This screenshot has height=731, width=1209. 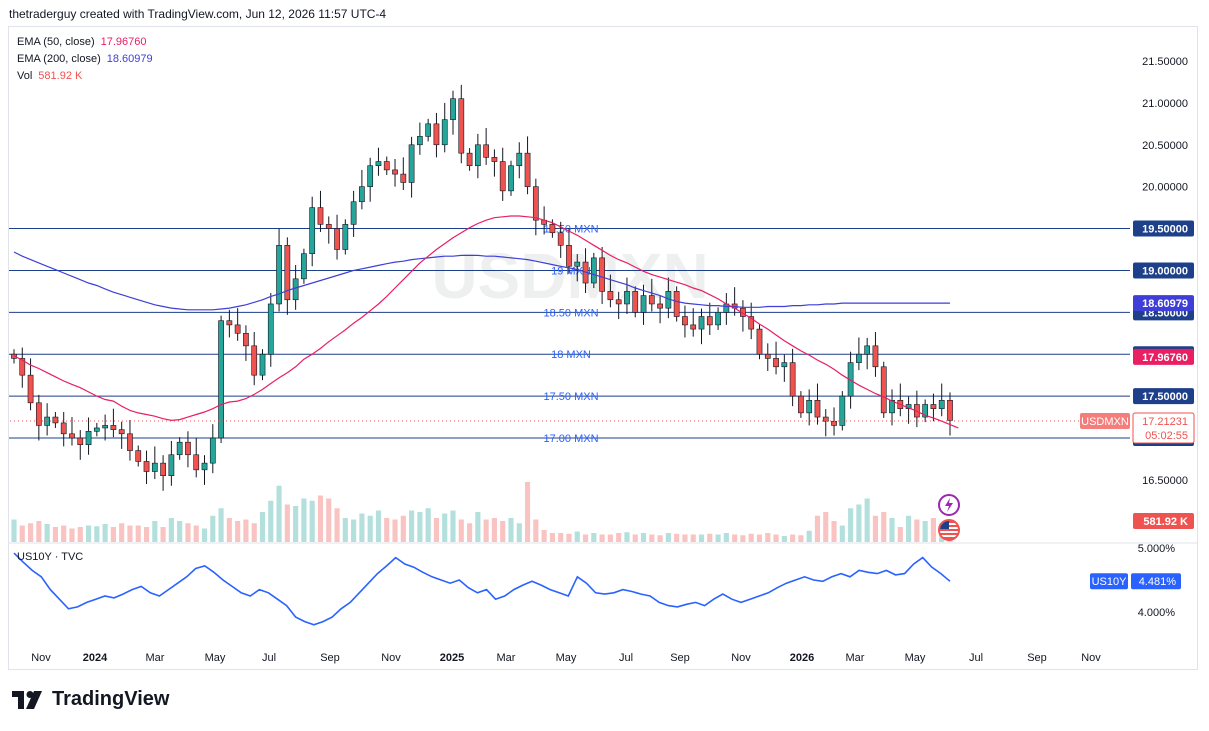 What do you see at coordinates (85, 42) in the screenshot?
I see `legend-ema50: EMA (50, close) 17.96760` at bounding box center [85, 42].